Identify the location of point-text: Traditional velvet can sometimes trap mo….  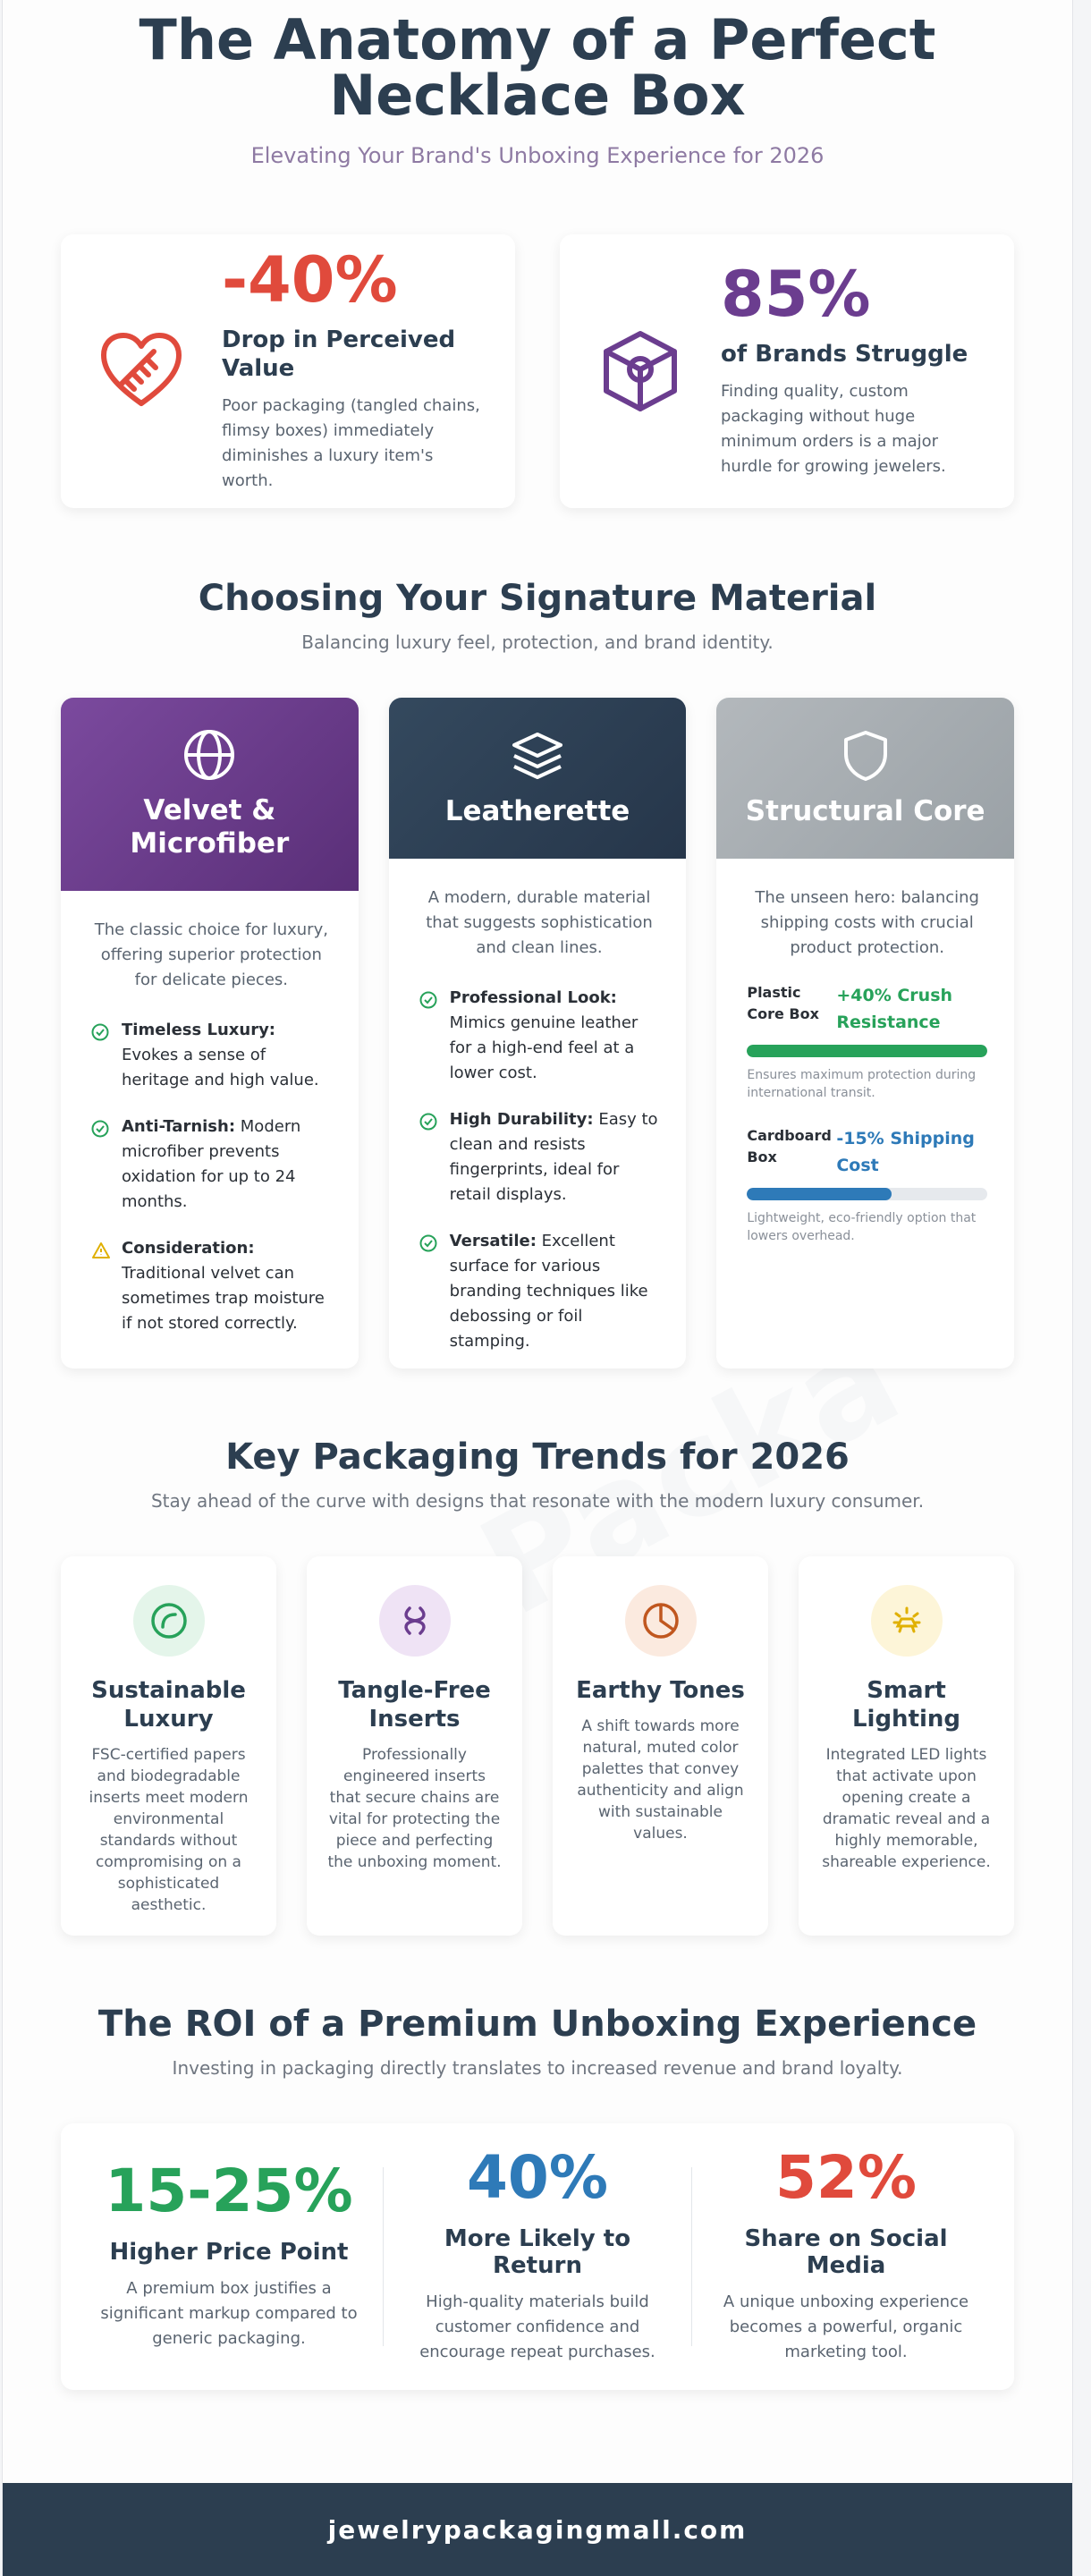
(223, 1298).